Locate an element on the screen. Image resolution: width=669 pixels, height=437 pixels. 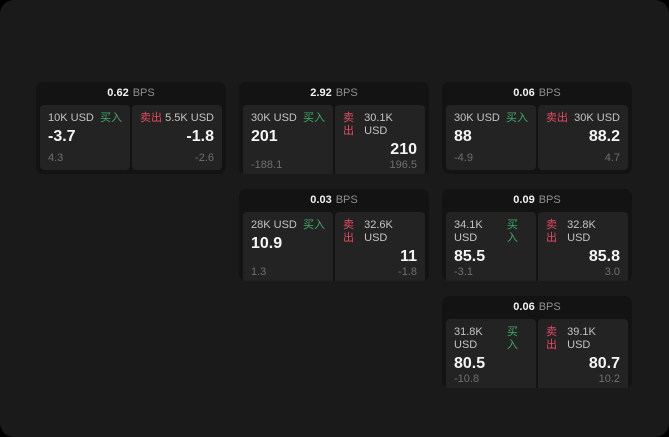
bps-value: 0.62 is located at coordinates (118, 93).